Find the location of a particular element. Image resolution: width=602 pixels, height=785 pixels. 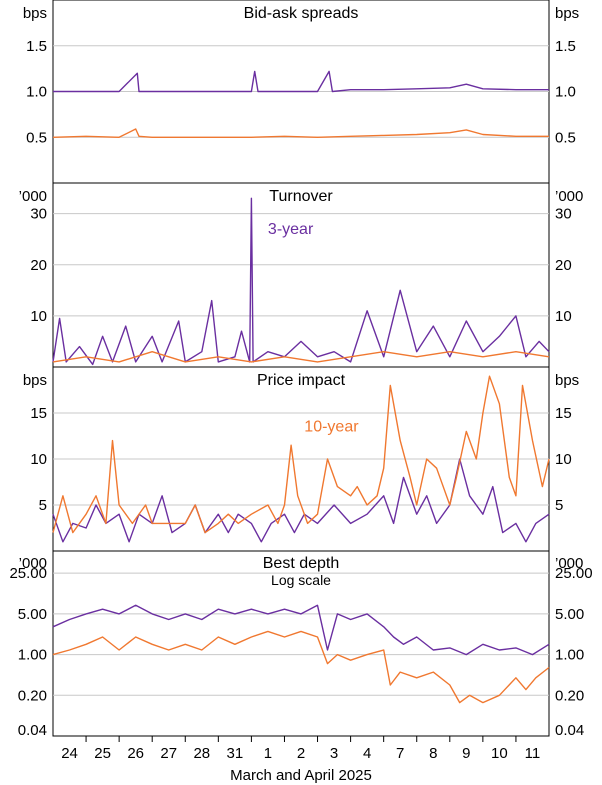

y-tick-label-left: 1.0 is located at coordinates (36, 92).